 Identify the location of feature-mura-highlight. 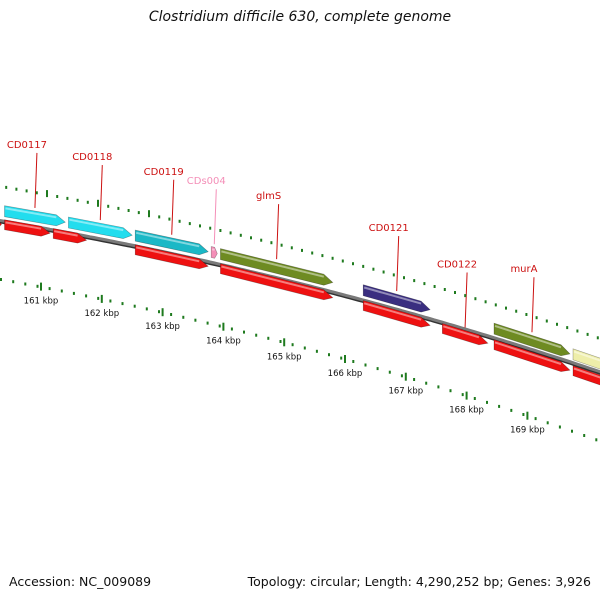
(528, 336).